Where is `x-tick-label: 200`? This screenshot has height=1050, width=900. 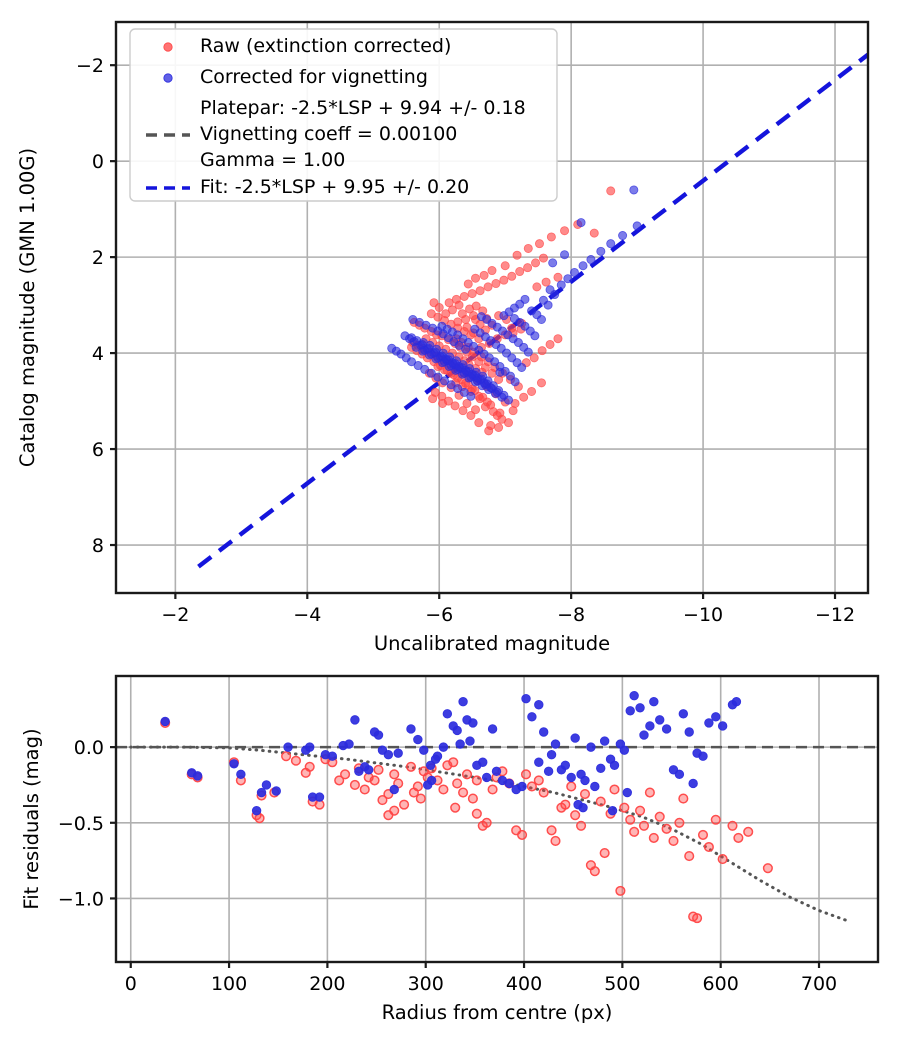
x-tick-label: 200 is located at coordinates (327, 984).